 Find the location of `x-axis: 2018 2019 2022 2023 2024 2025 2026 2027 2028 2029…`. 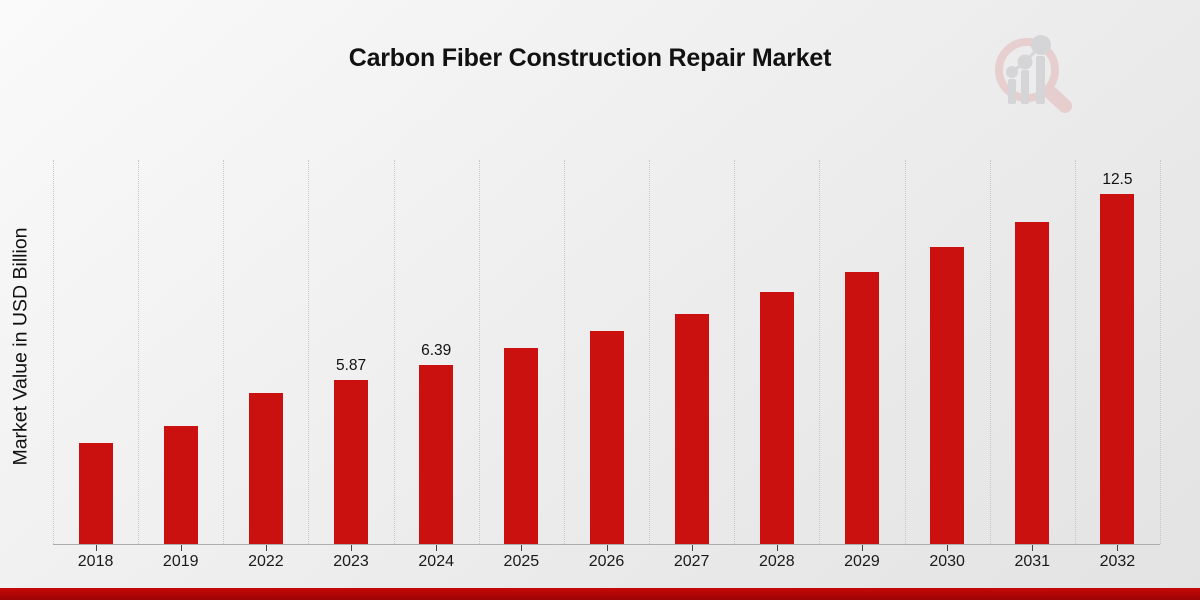

x-axis: 2018 2019 2022 2023 2024 2025 2026 2027 2028 2029… is located at coordinates (606, 562).